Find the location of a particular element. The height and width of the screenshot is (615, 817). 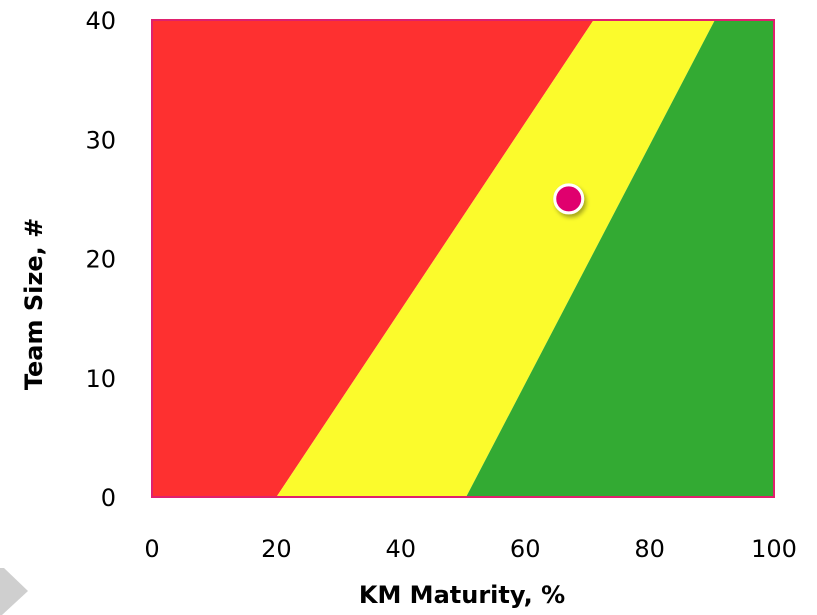

x-tick-label-3: 60 is located at coordinates (525, 549).